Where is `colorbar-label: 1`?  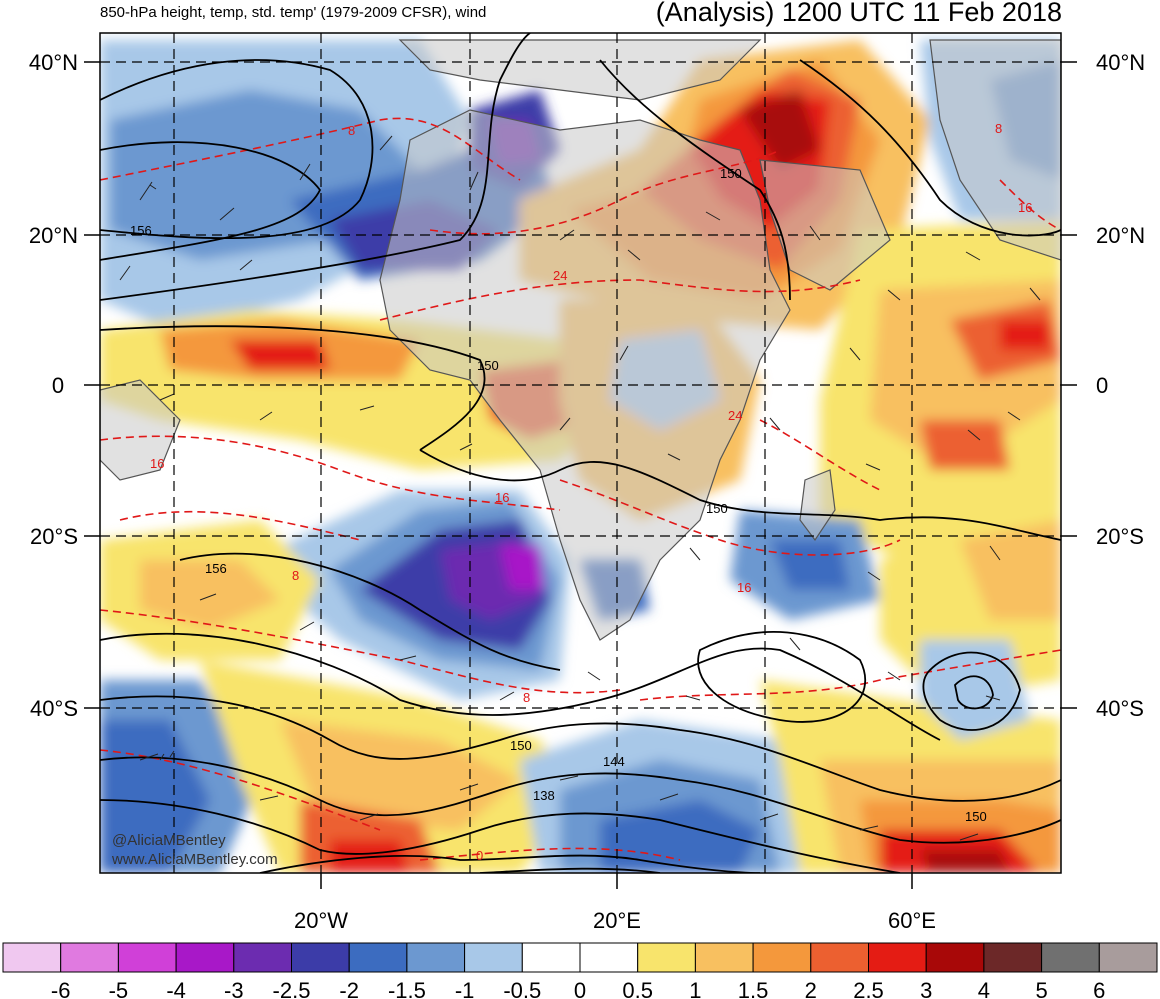 colorbar-label: 1 is located at coordinates (695, 988).